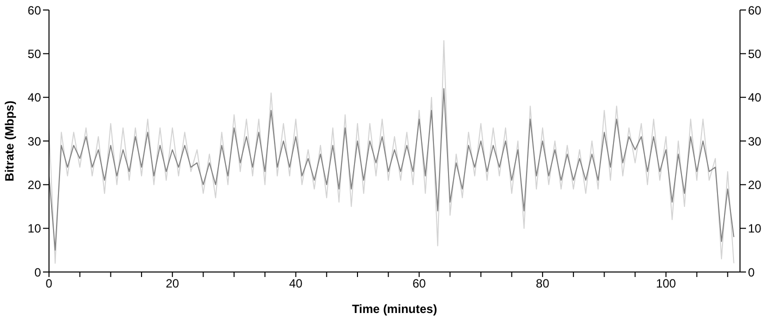 The width and height of the screenshot is (771, 321). What do you see at coordinates (755, 141) in the screenshot?
I see `y2-tick-label: 30` at bounding box center [755, 141].